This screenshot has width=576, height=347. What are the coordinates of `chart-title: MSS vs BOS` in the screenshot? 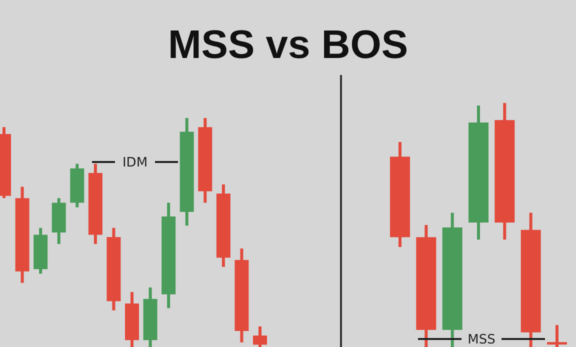 It's located at (288, 45).